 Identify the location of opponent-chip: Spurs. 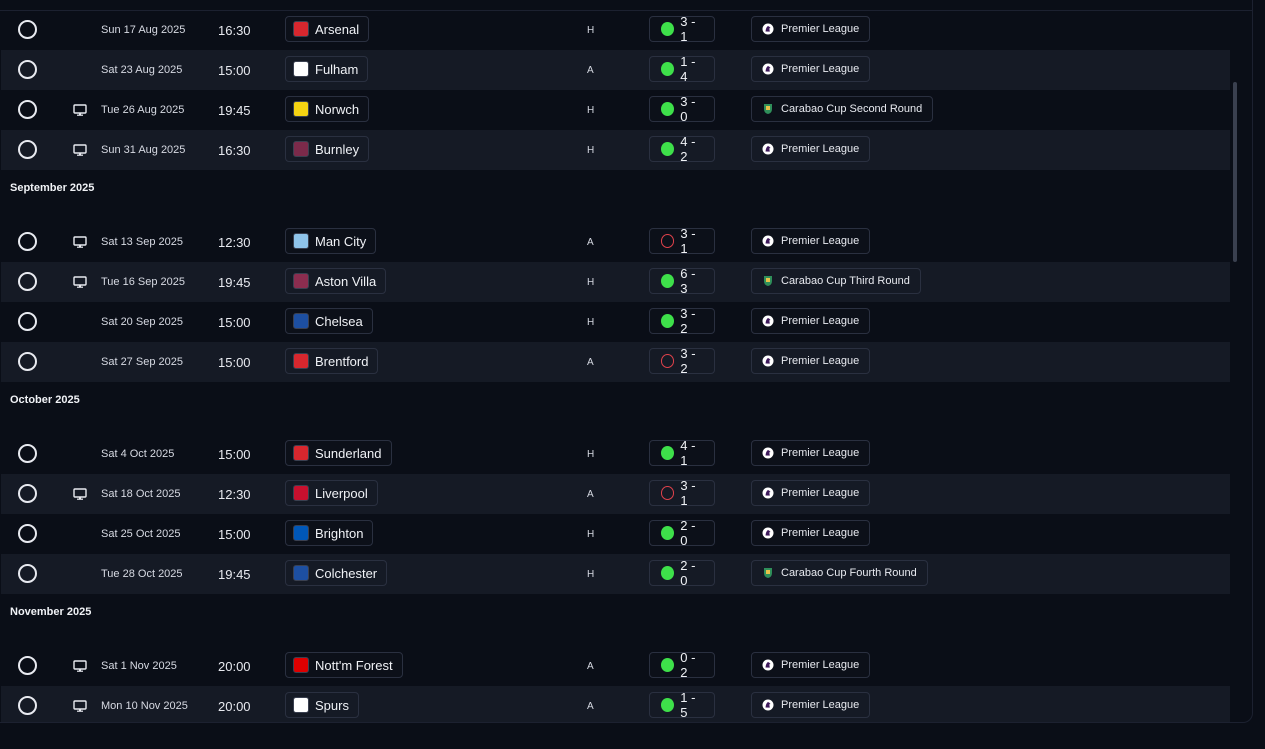
(322, 705).